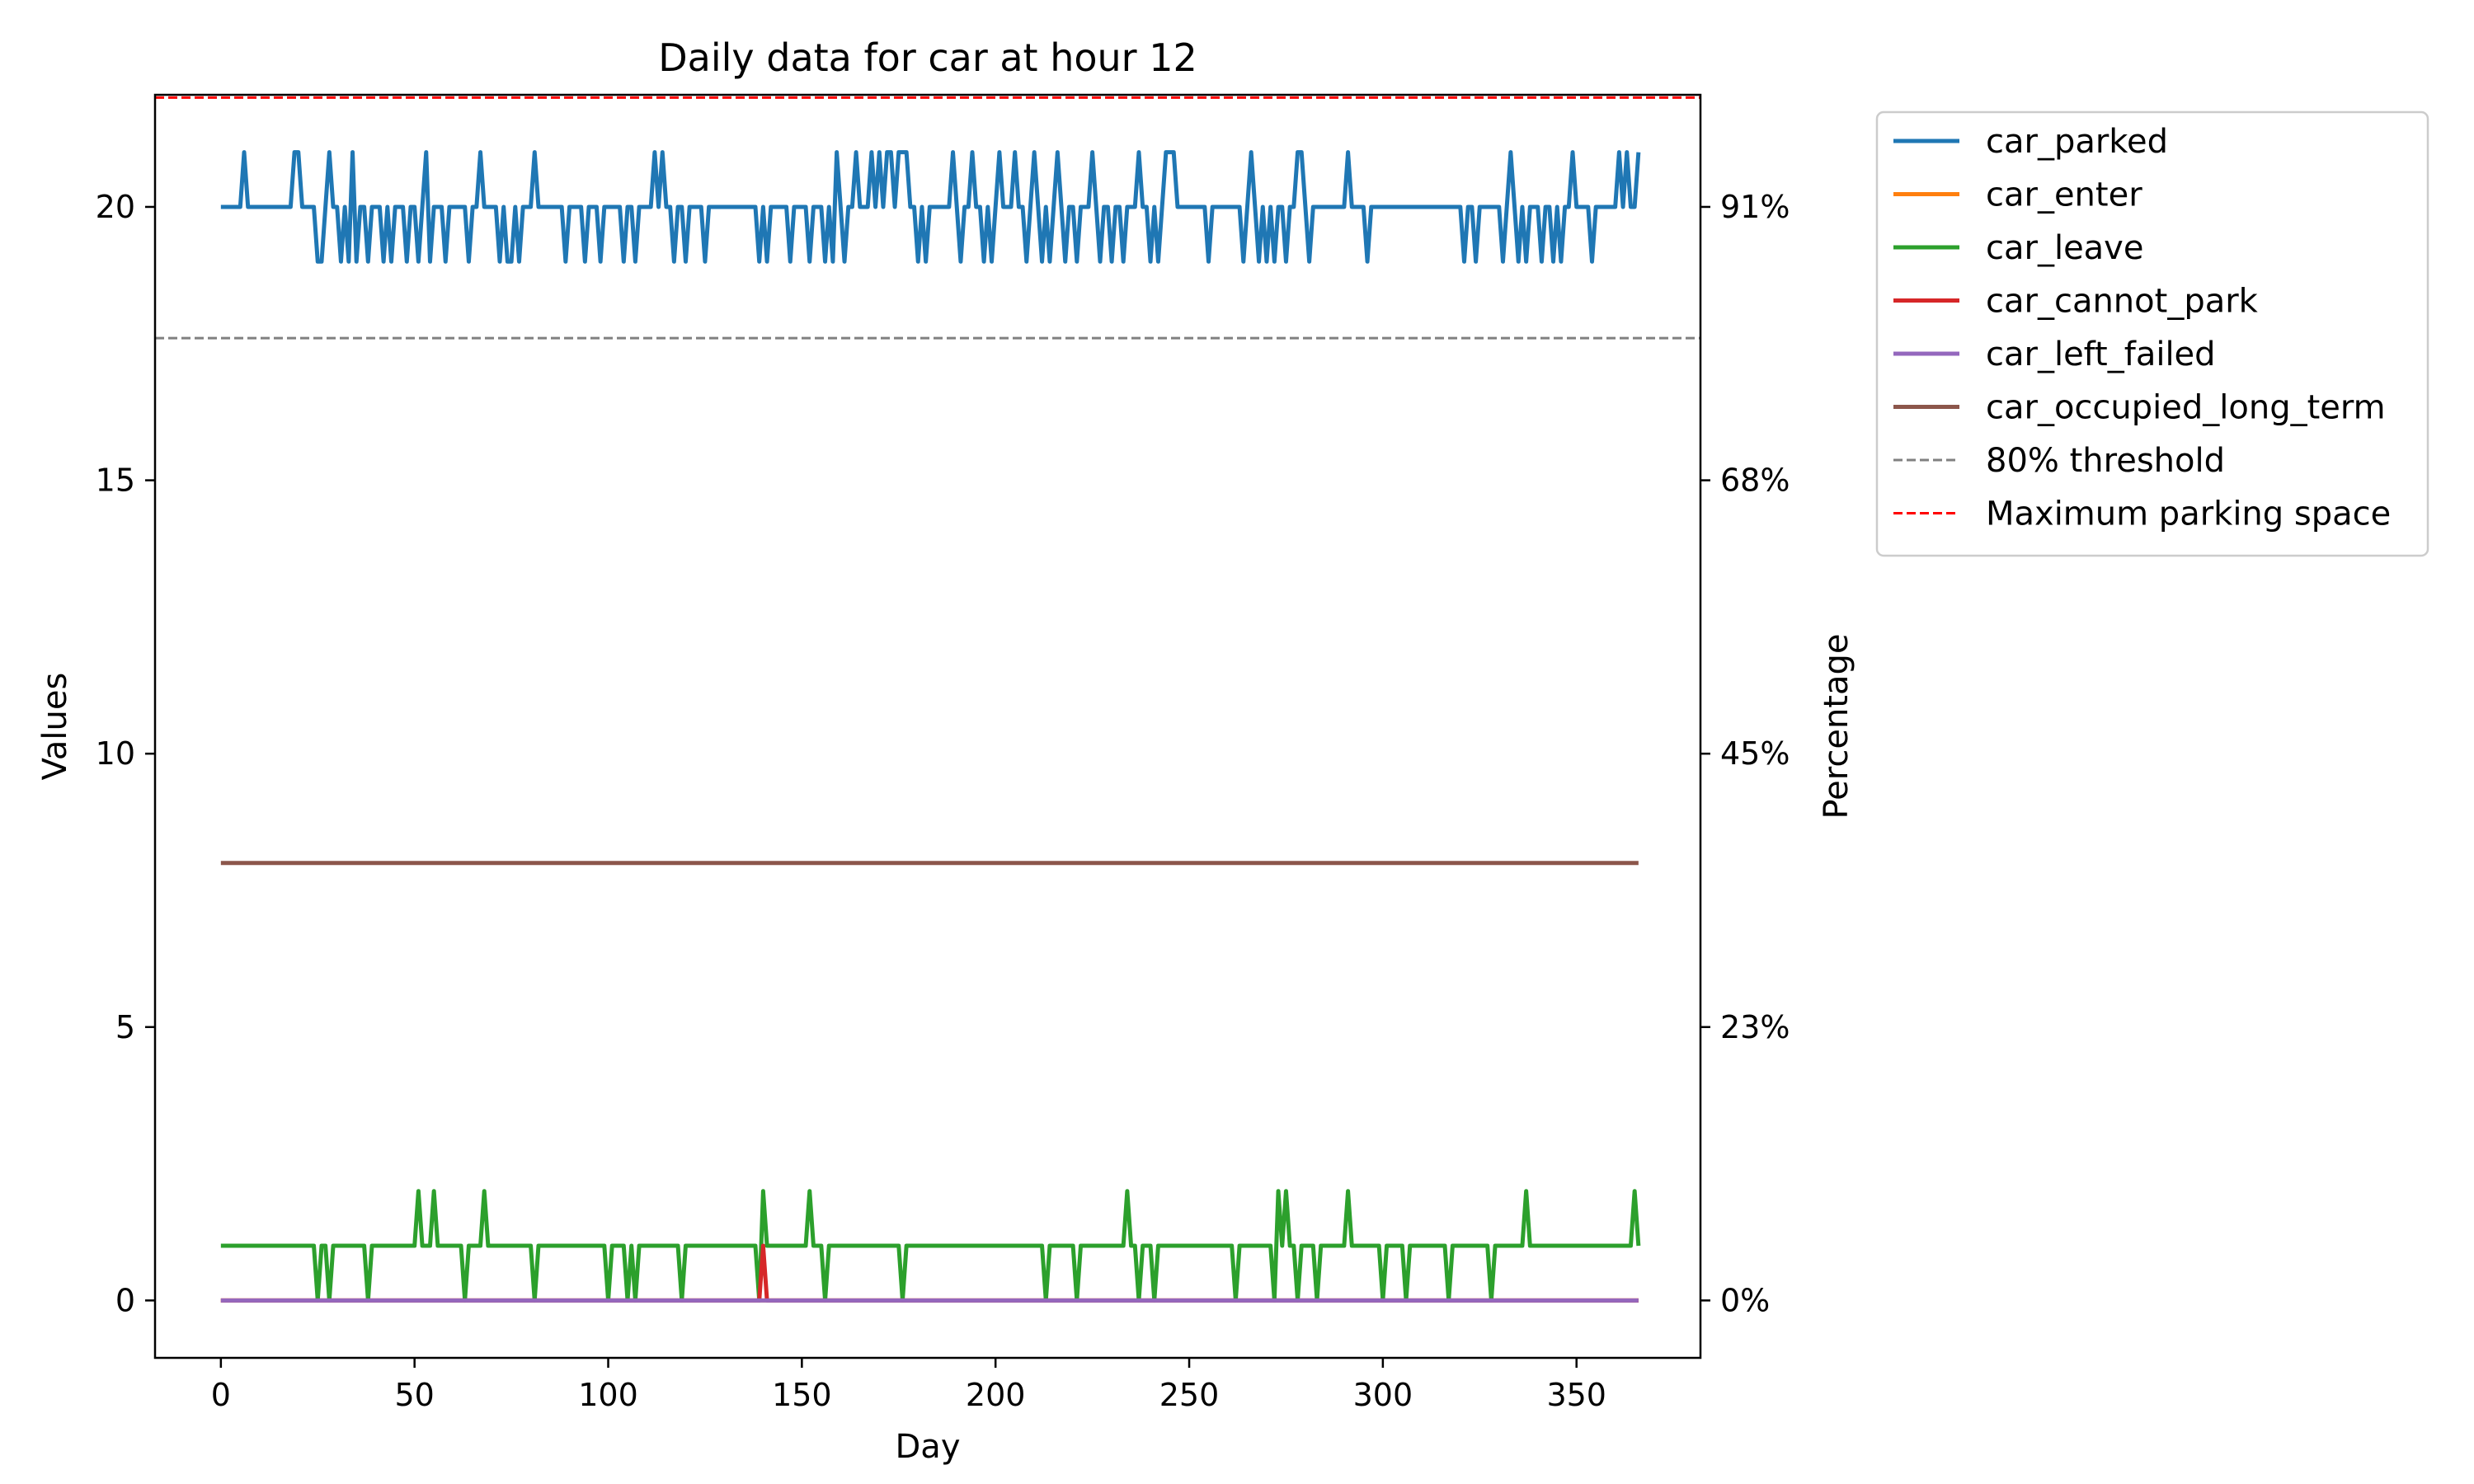  Describe the element at coordinates (2122, 302) in the screenshot. I see `legend-label-car-cannot-park: car_cannot_park` at that location.